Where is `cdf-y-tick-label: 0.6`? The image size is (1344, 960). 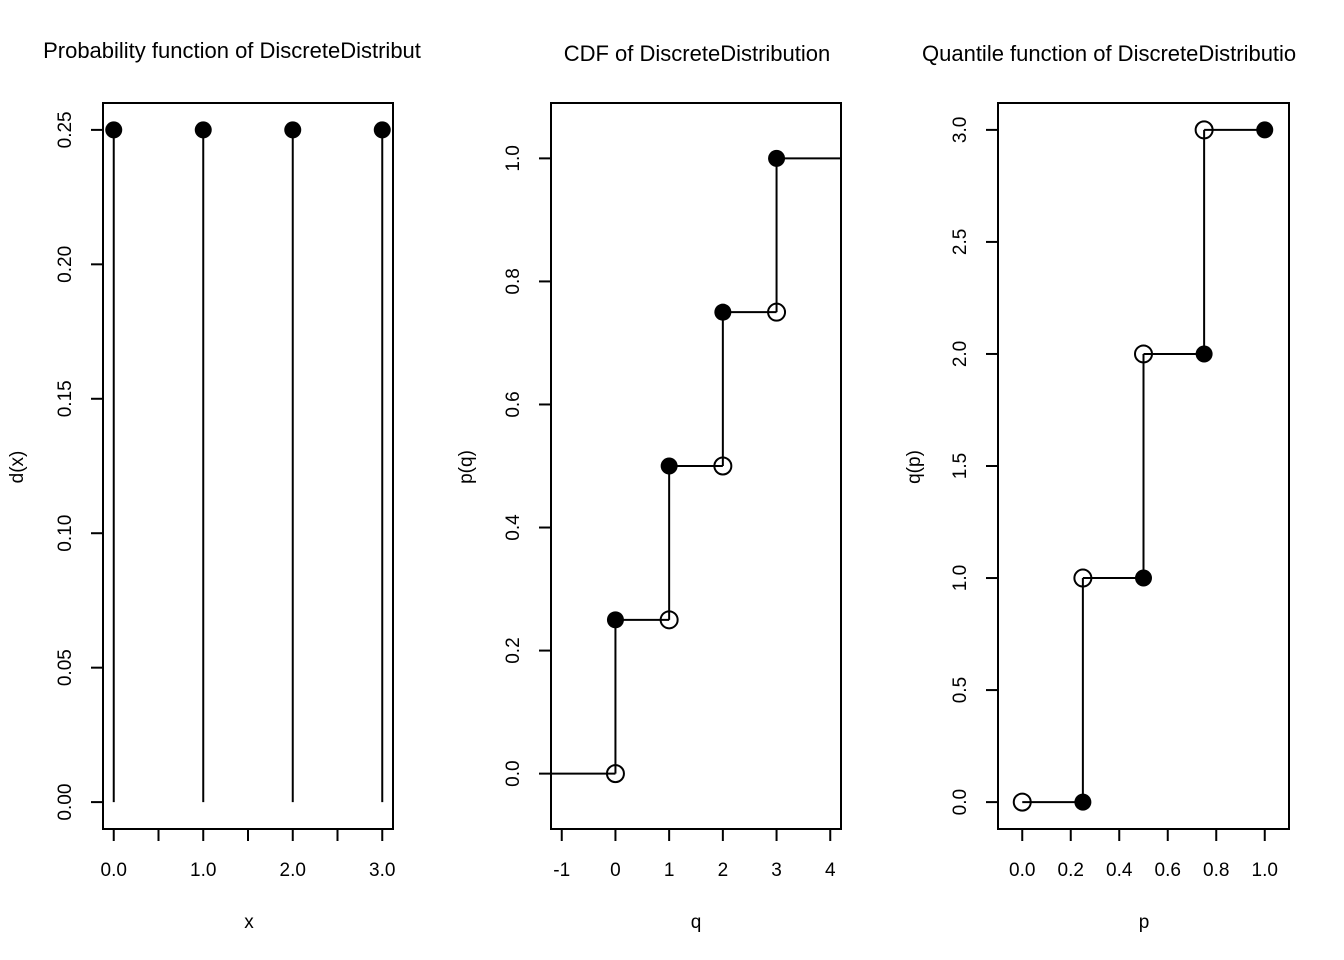
cdf-y-tick-label: 0.6 is located at coordinates (513, 404).